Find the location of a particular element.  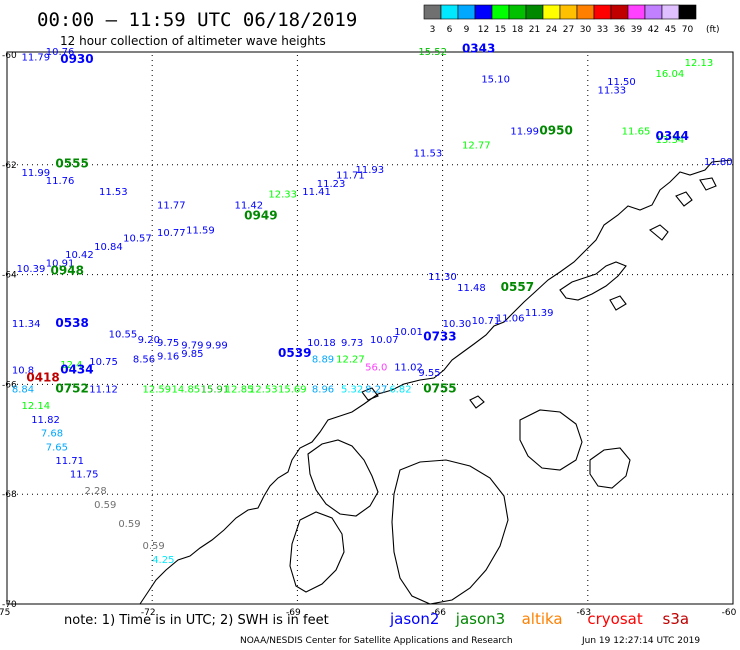

longitude-tick-label: -72 is located at coordinates (148, 613).